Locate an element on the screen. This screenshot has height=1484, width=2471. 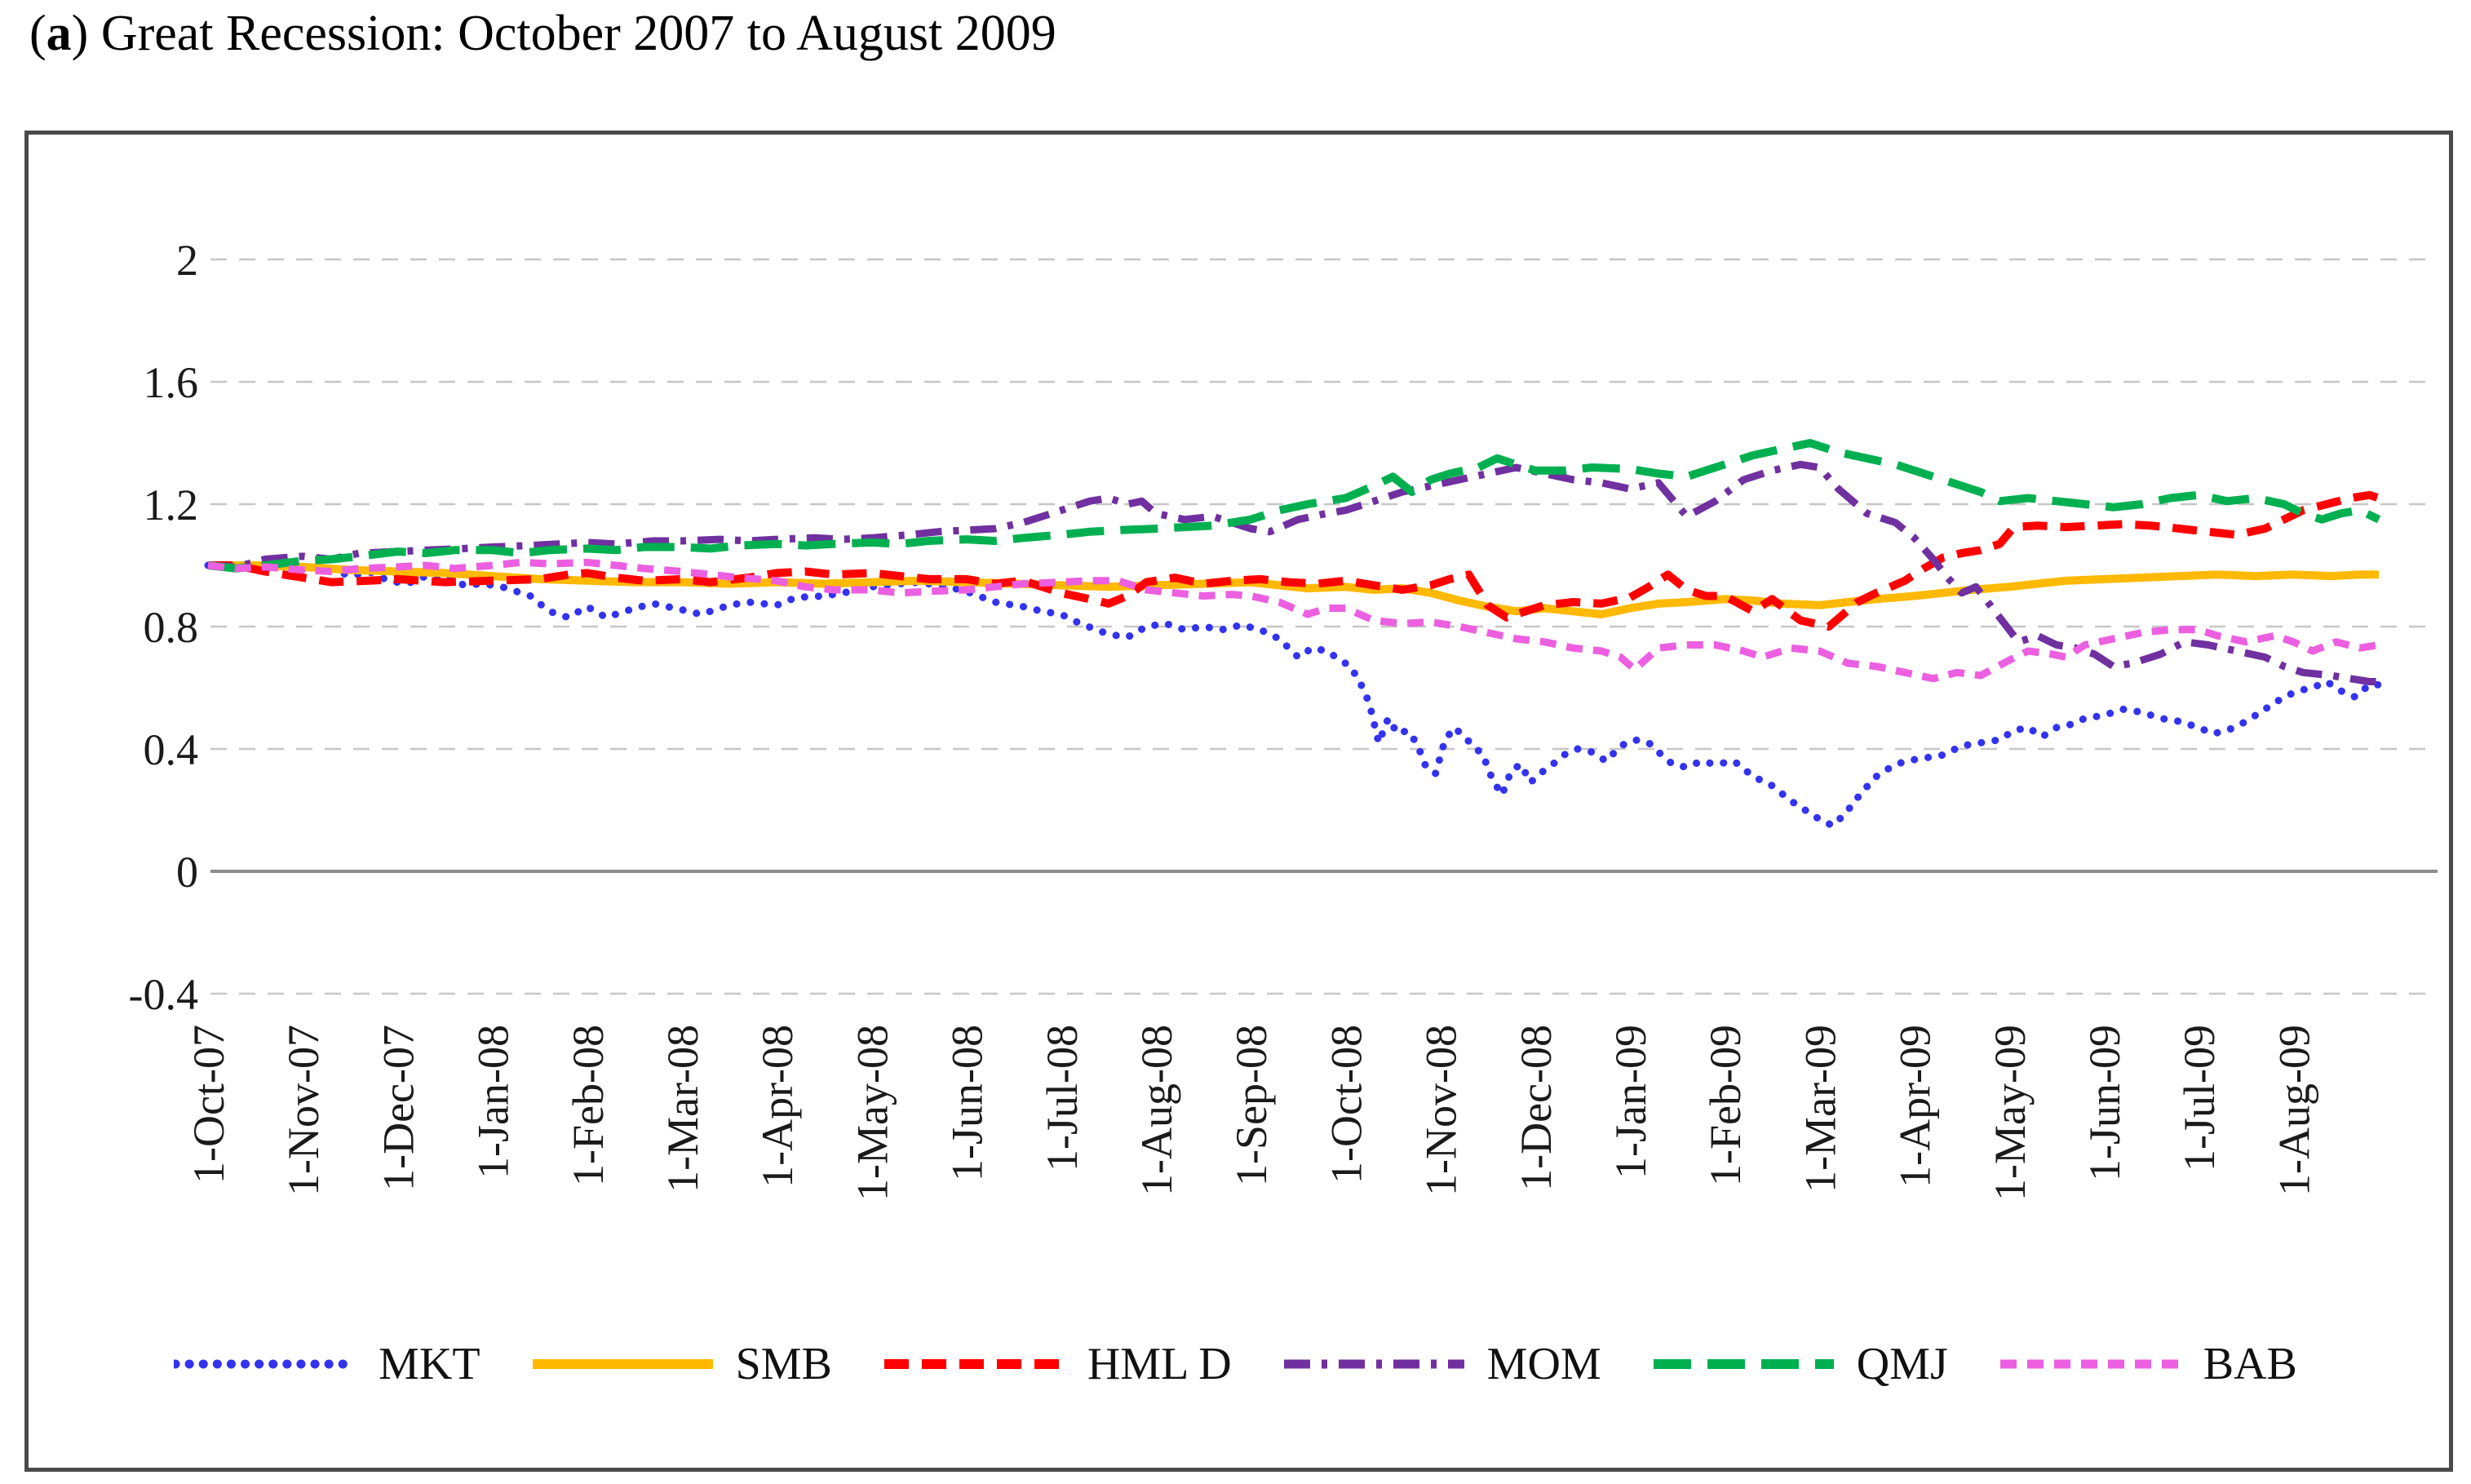
title-index-label: a is located at coordinates (59, 33).